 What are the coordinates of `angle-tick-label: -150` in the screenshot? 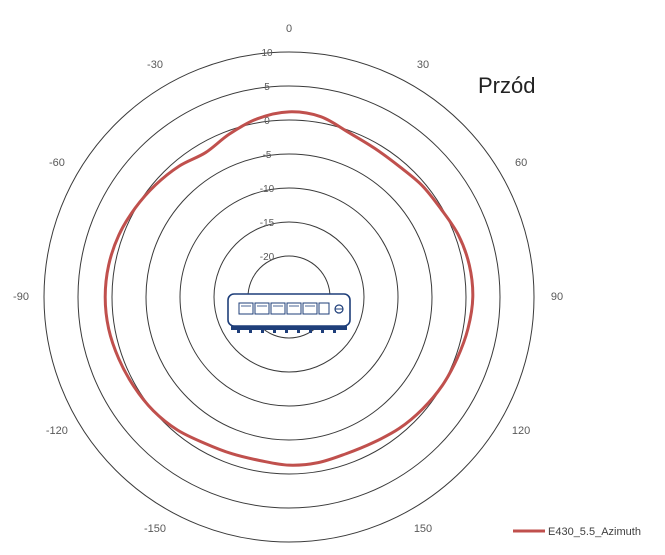 It's located at (155, 529).